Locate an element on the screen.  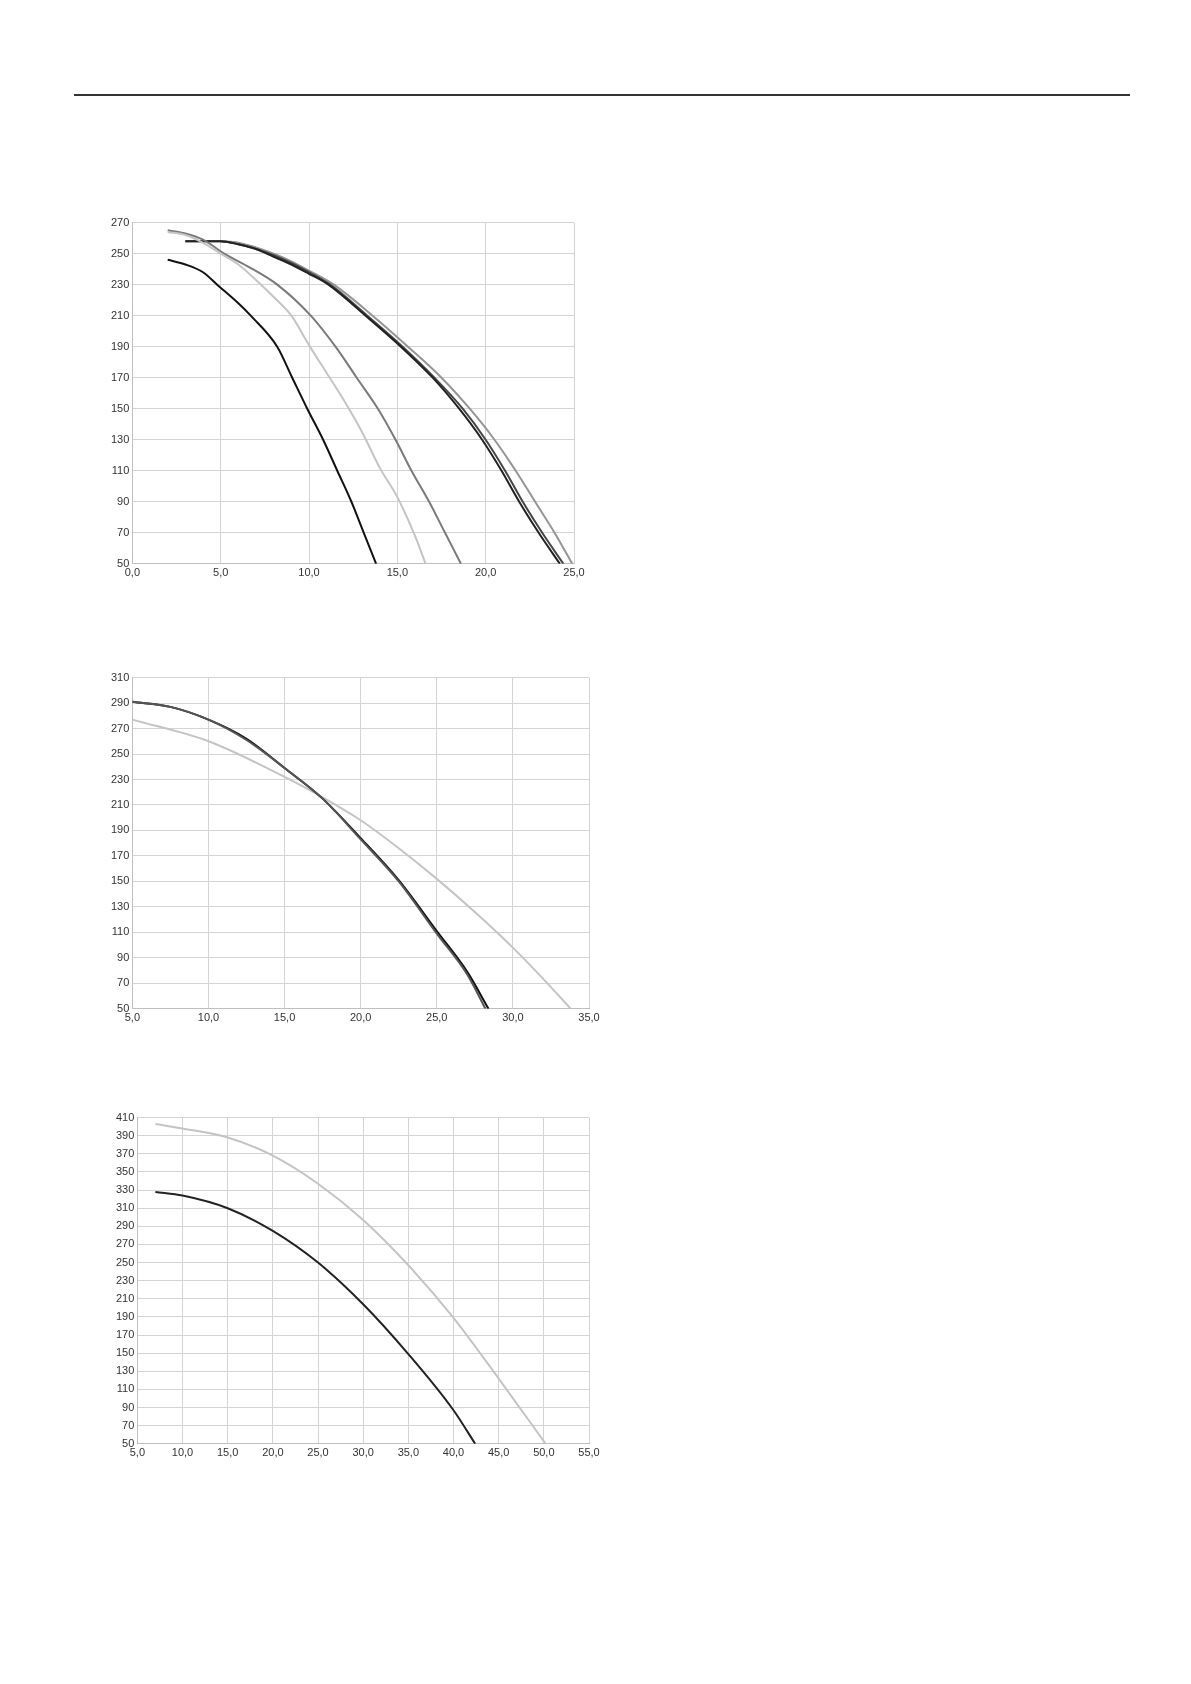
y-tick-label: 410 is located at coordinates (125, 1116).